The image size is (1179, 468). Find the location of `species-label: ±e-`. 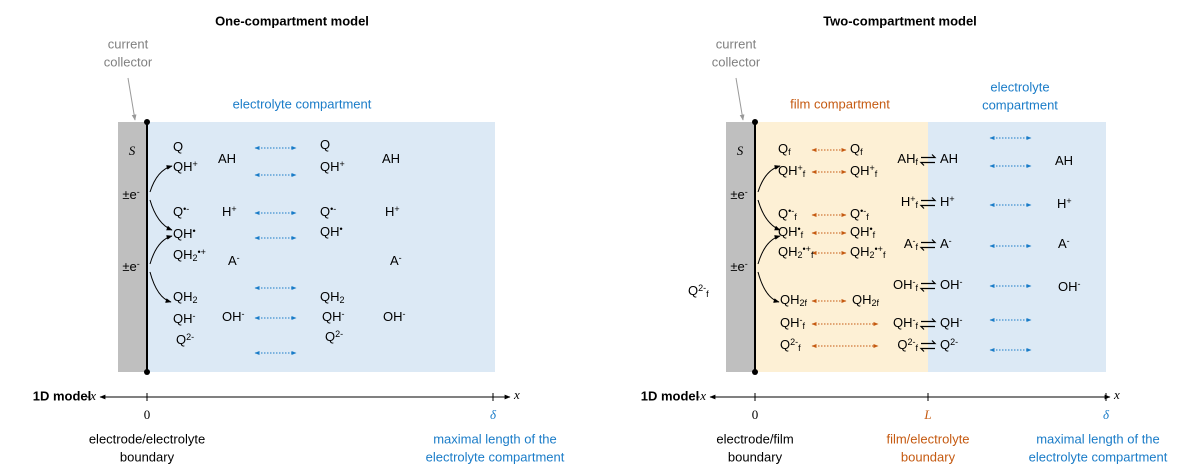

species-label: ±e- is located at coordinates (130, 266).